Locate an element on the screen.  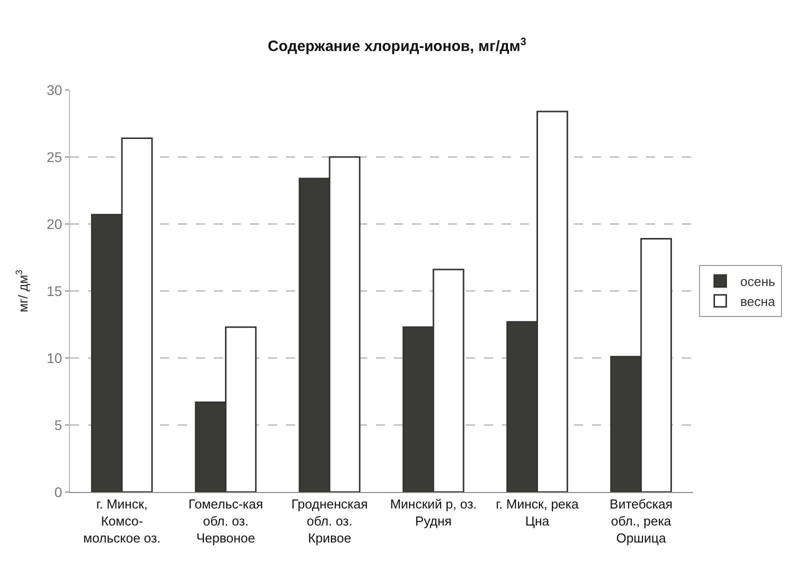
chart-title: Содержание хлорид-ионов, мг/дм$^{3}$ is located at coordinates (397, 46).